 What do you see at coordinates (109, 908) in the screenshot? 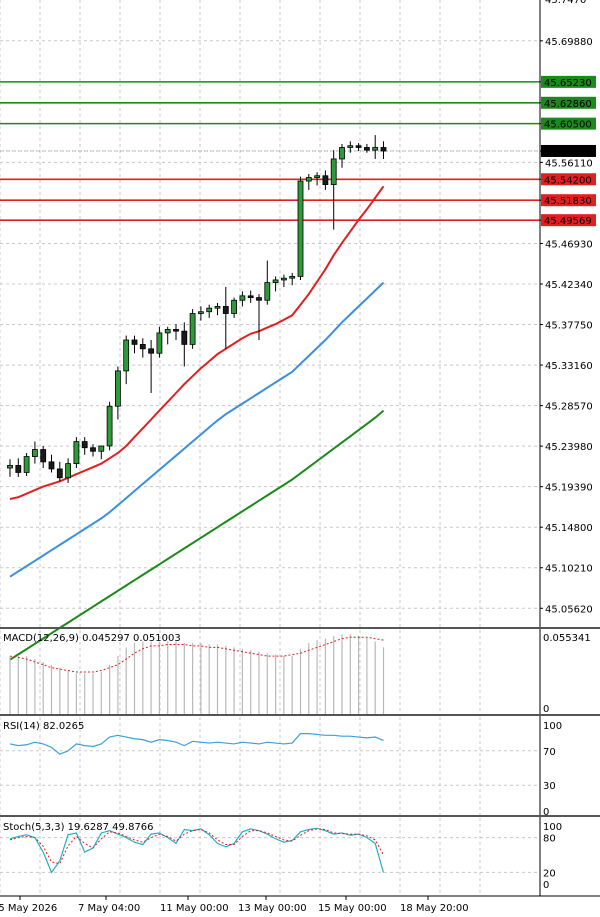
I see `time-axis-label: 7 May 04:00` at bounding box center [109, 908].